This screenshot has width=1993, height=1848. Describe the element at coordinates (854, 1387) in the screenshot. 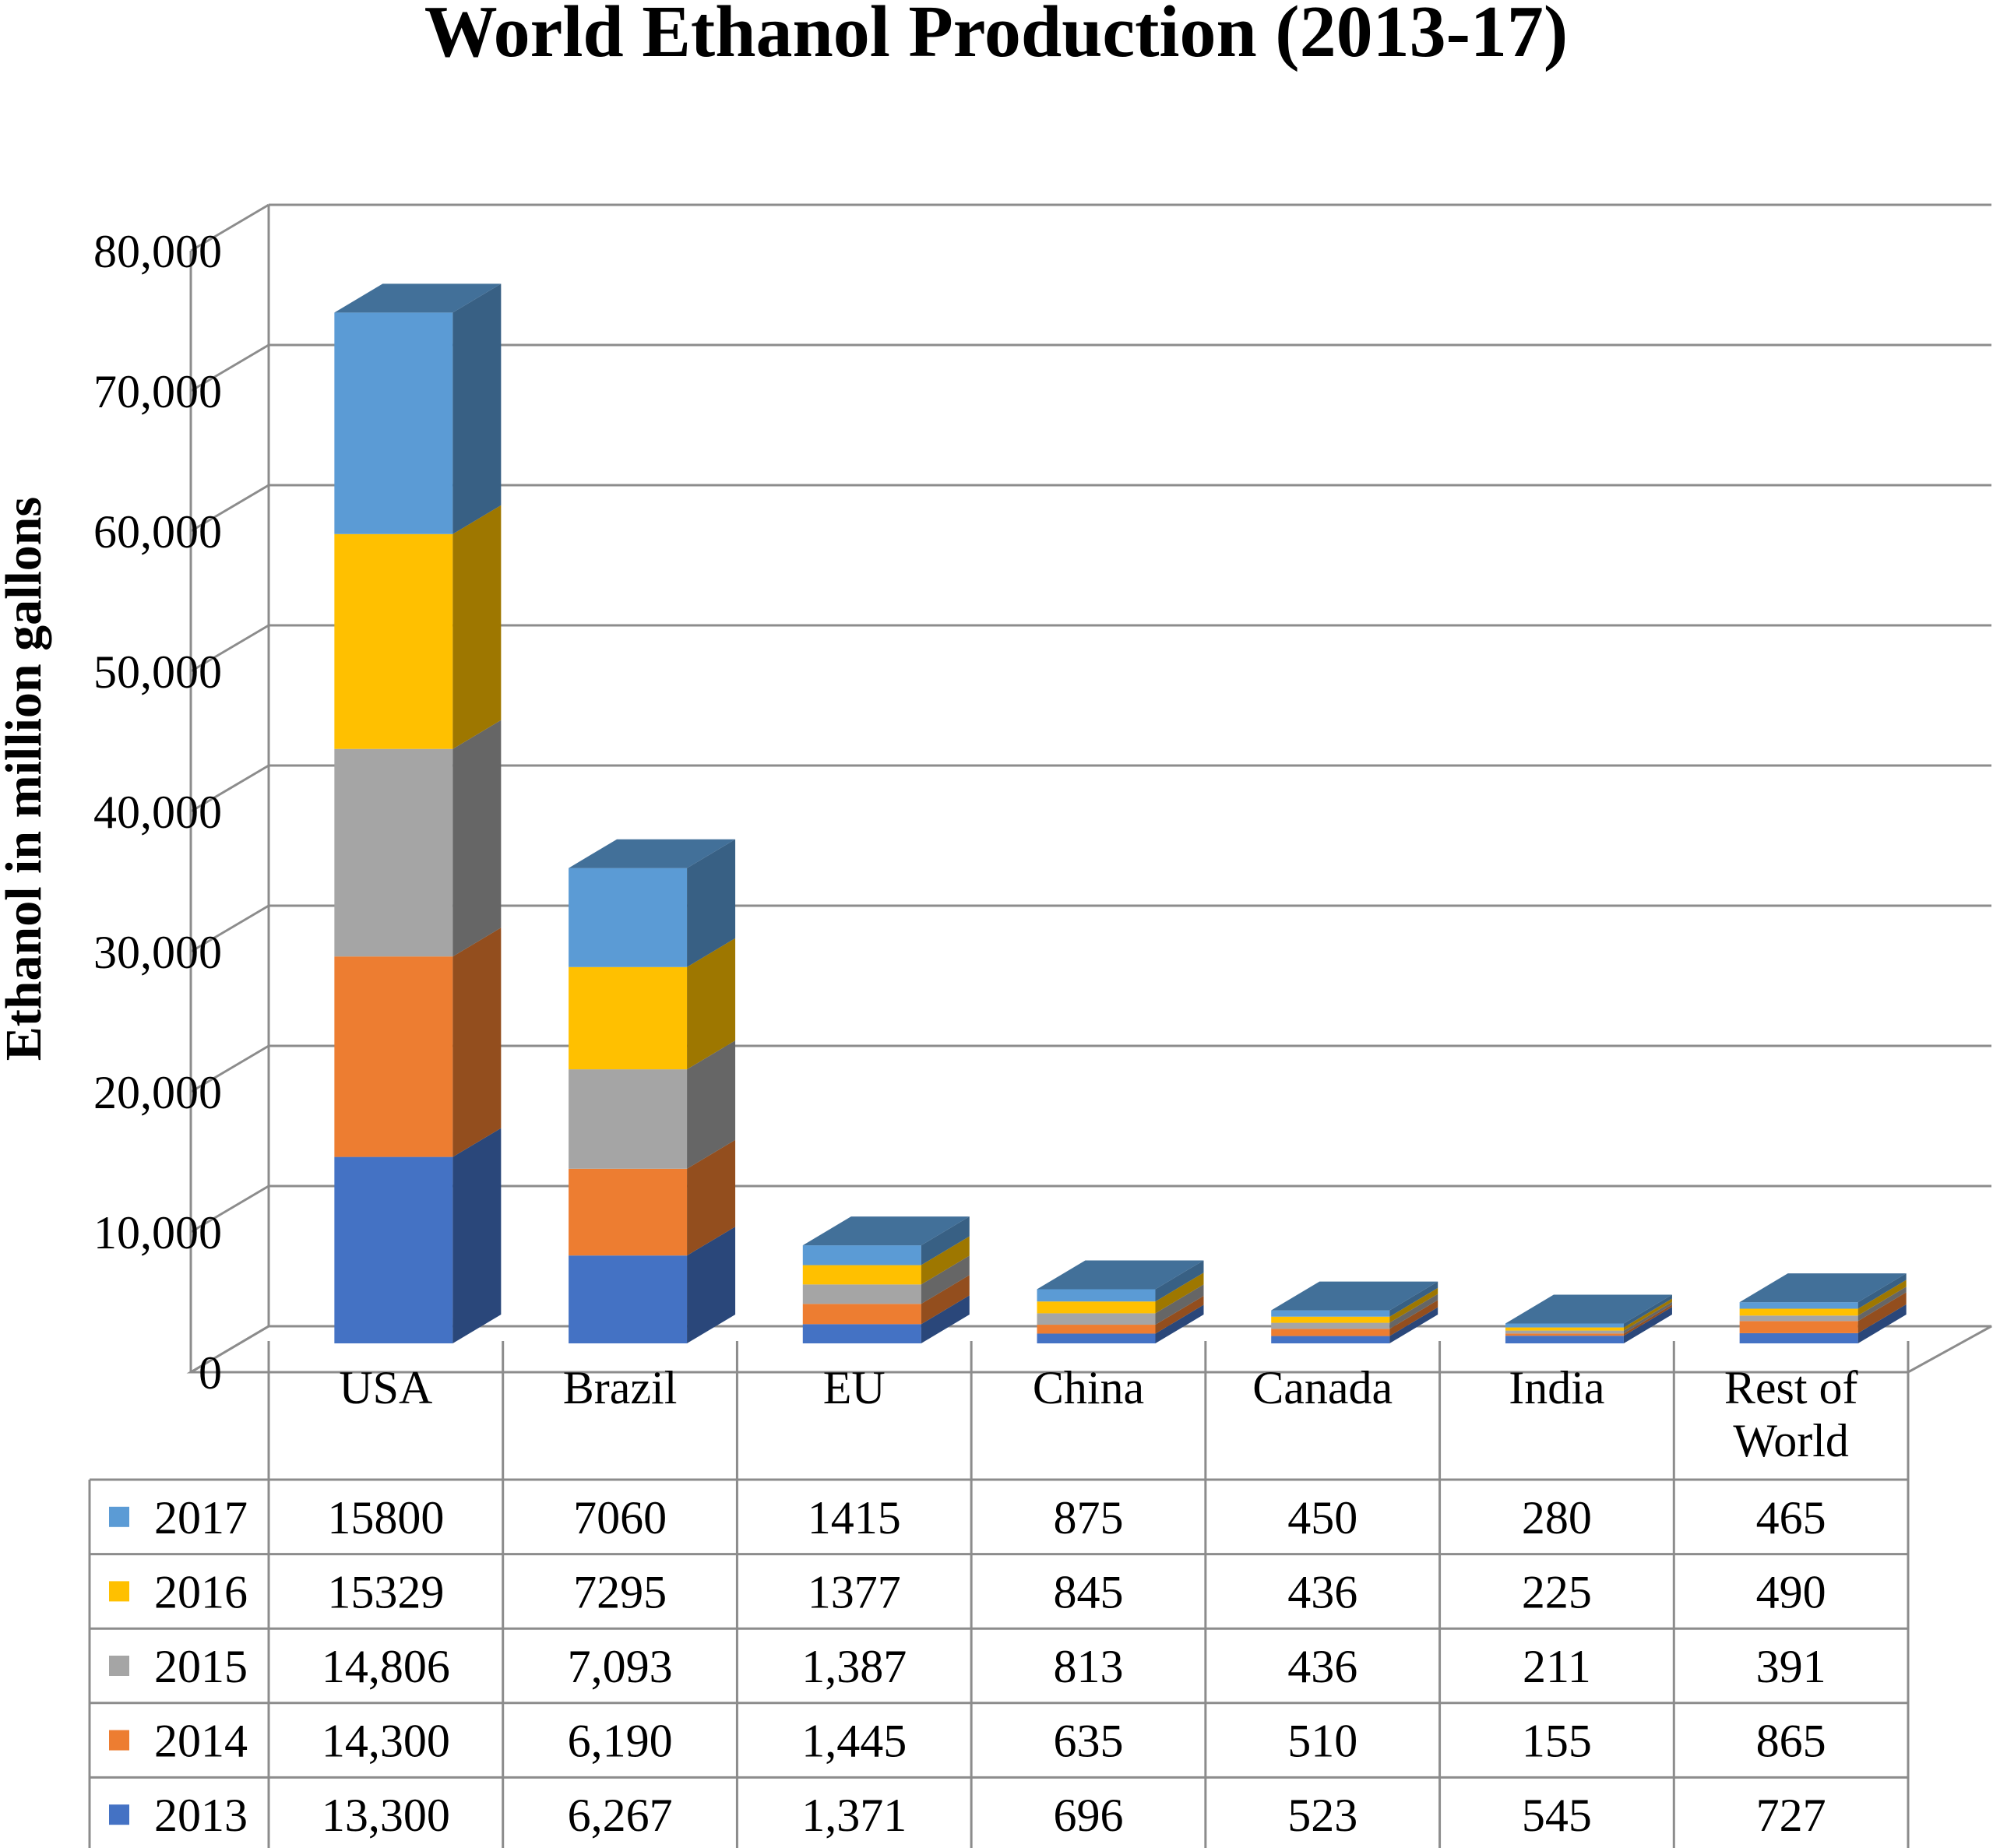

I see `category-label: EU` at that location.